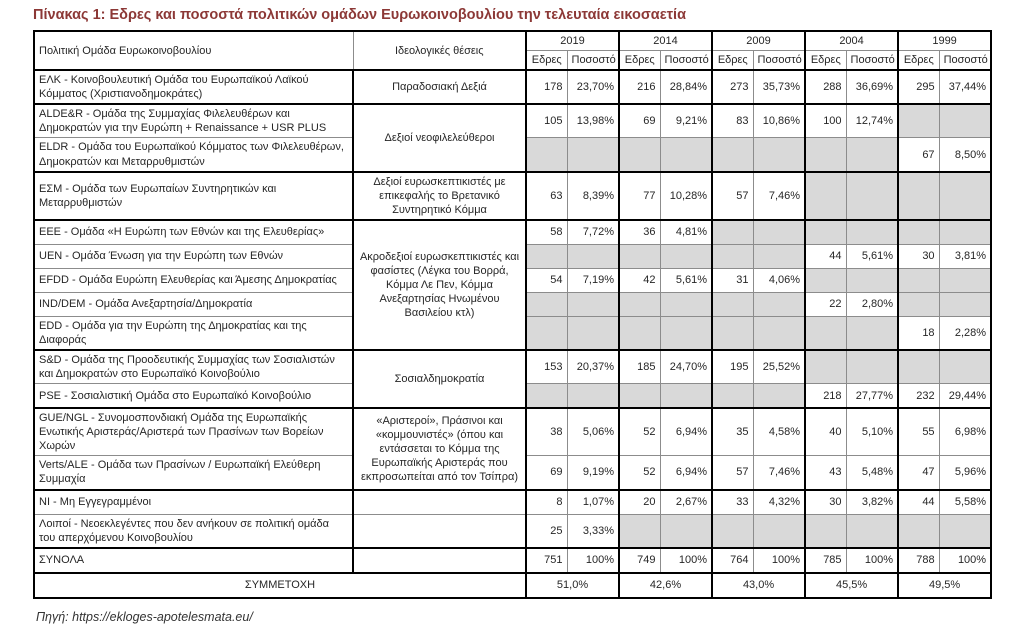  What do you see at coordinates (546, 367) in the screenshot?
I see `seats-cell: 153` at bounding box center [546, 367].